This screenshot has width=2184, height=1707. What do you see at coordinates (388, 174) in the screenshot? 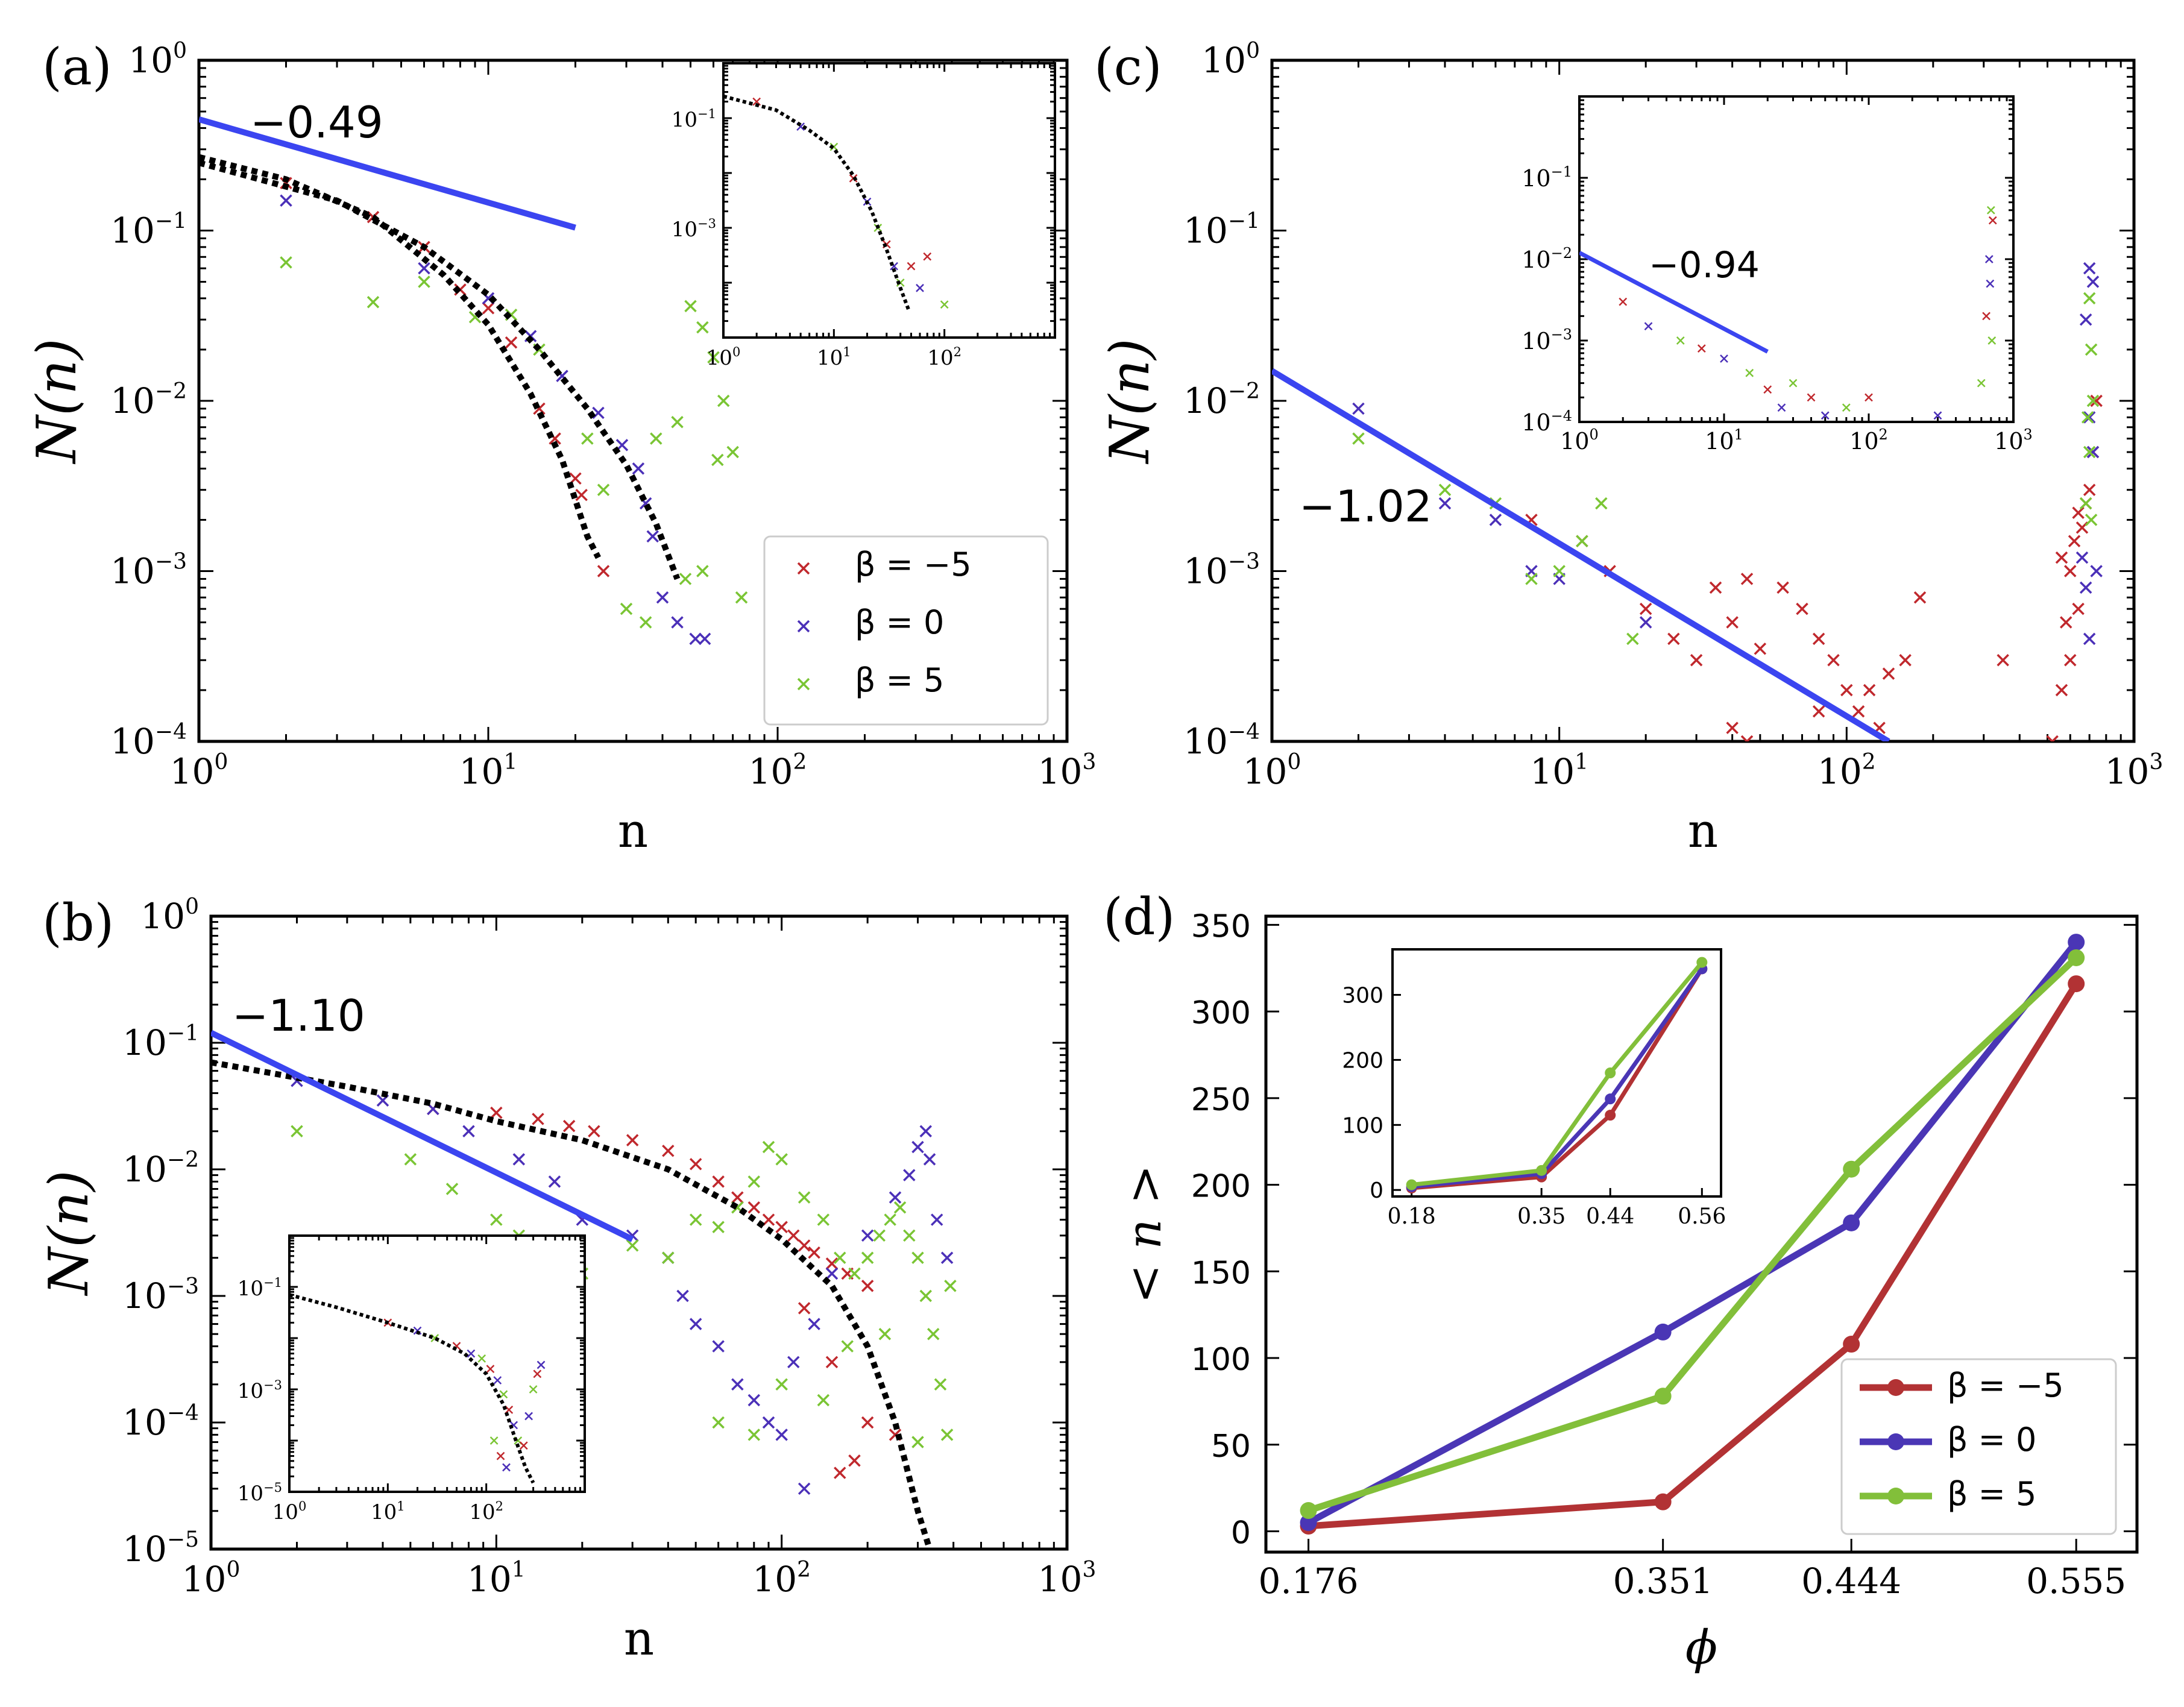
I see `power-law-fit-line` at bounding box center [388, 174].